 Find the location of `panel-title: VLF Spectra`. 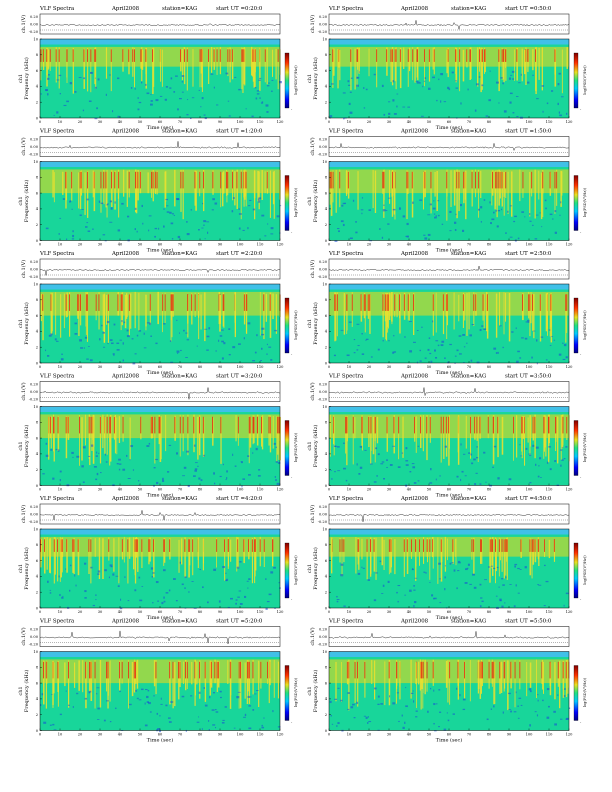

panel-title: VLF Spectra is located at coordinates (346, 9).